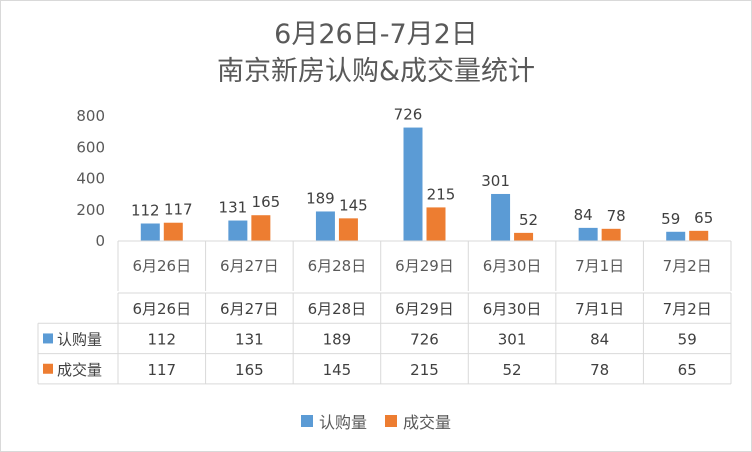 The height and width of the screenshot is (452, 752). What do you see at coordinates (687, 309) in the screenshot?
I see `table-header-7: 7月2日` at bounding box center [687, 309].